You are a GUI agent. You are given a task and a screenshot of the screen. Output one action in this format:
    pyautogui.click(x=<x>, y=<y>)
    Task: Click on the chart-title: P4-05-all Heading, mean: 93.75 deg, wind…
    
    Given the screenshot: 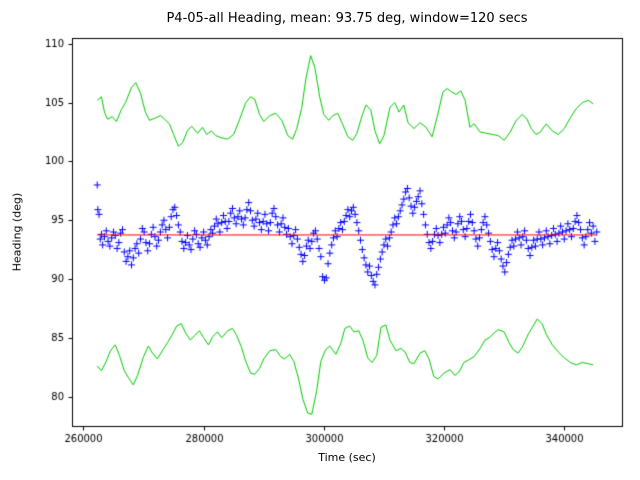 What is the action you would take?
    pyautogui.click(x=347, y=18)
    